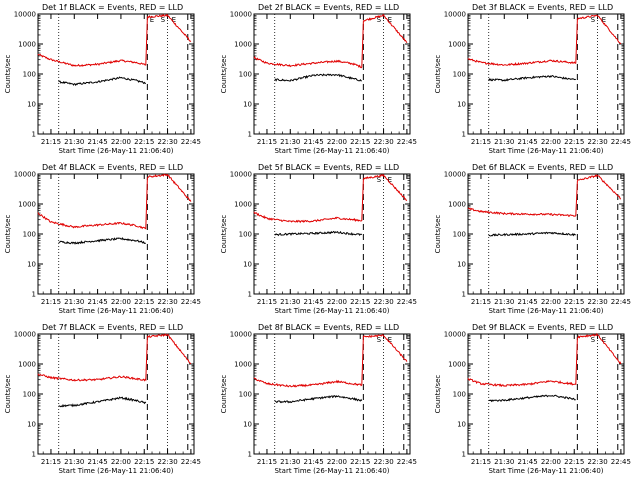 This screenshot has width=640, height=480. I want to click on chart-title: Det 5f BLACK = Events, RED = LLD, so click(328, 167).